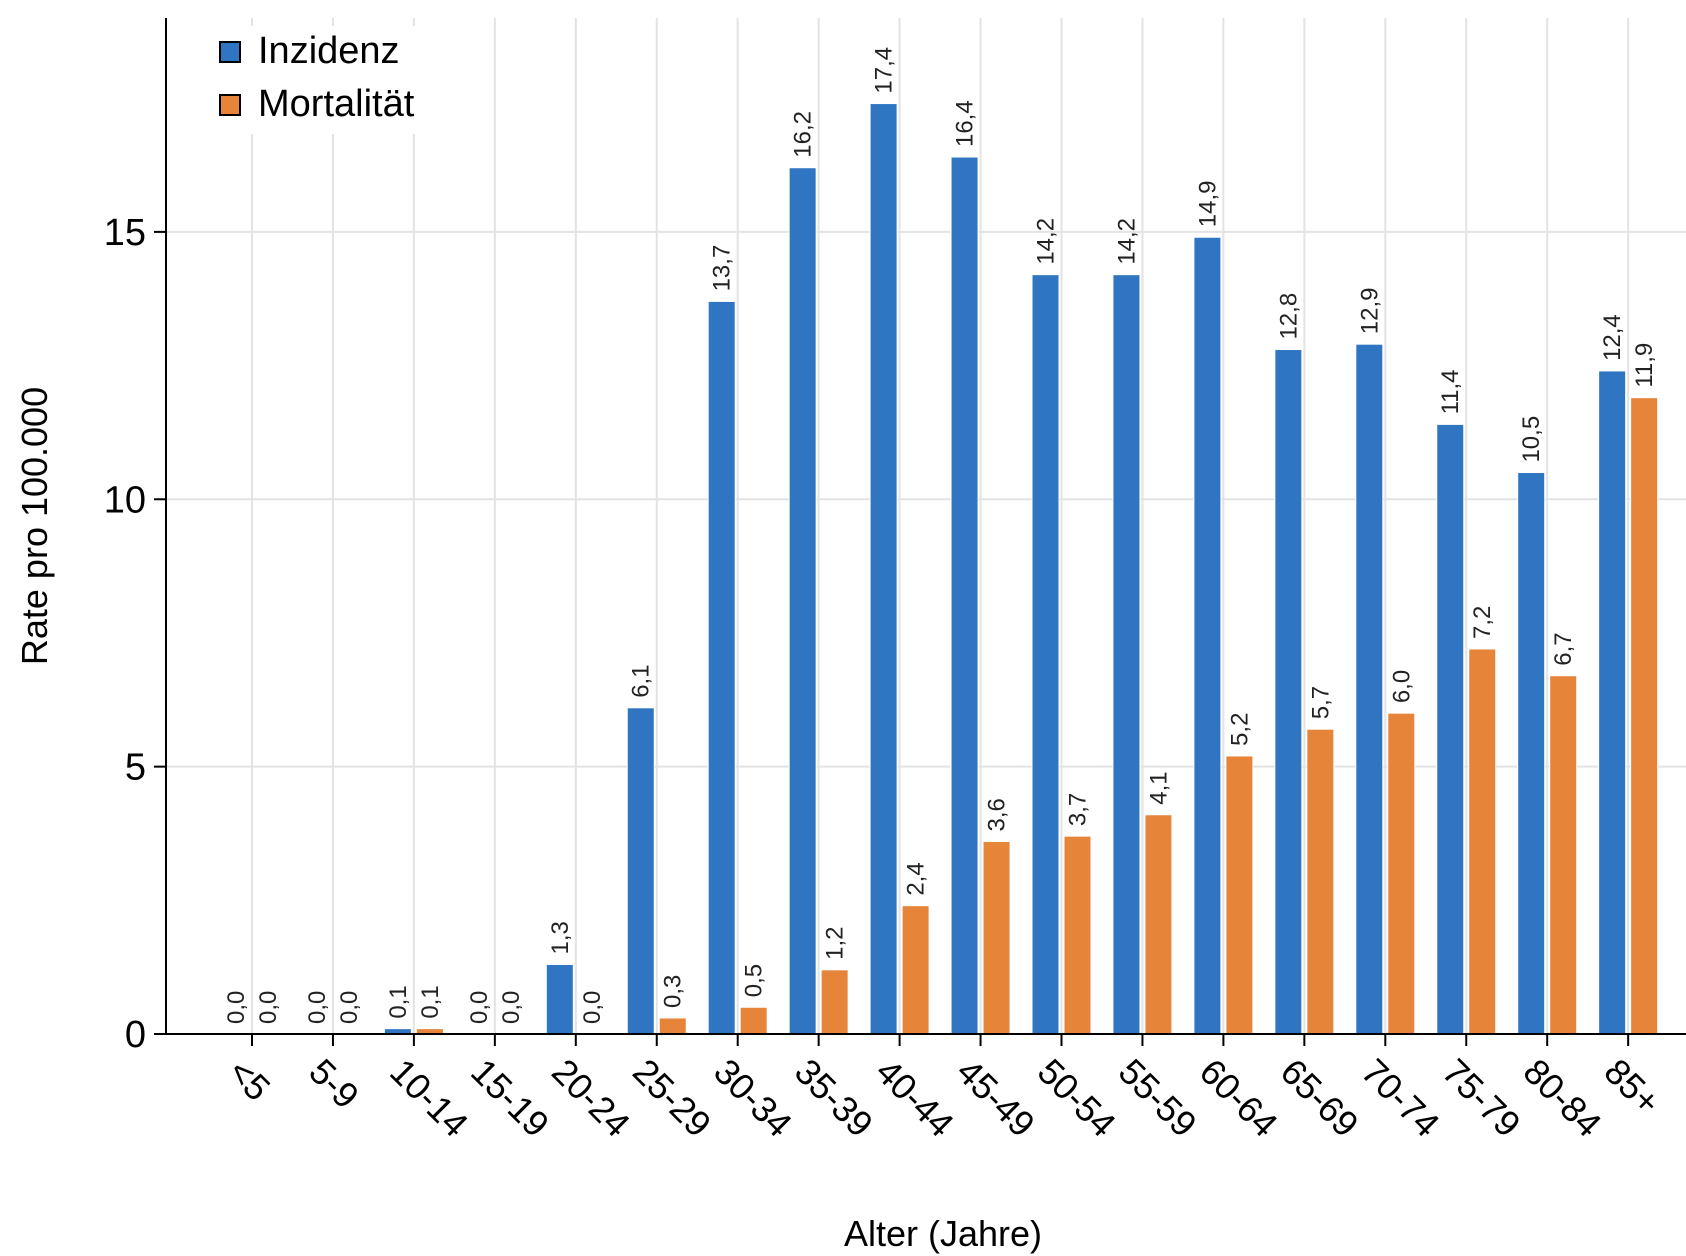  Describe the element at coordinates (753, 1020) in the screenshot. I see `bar-mortalität-6` at that location.